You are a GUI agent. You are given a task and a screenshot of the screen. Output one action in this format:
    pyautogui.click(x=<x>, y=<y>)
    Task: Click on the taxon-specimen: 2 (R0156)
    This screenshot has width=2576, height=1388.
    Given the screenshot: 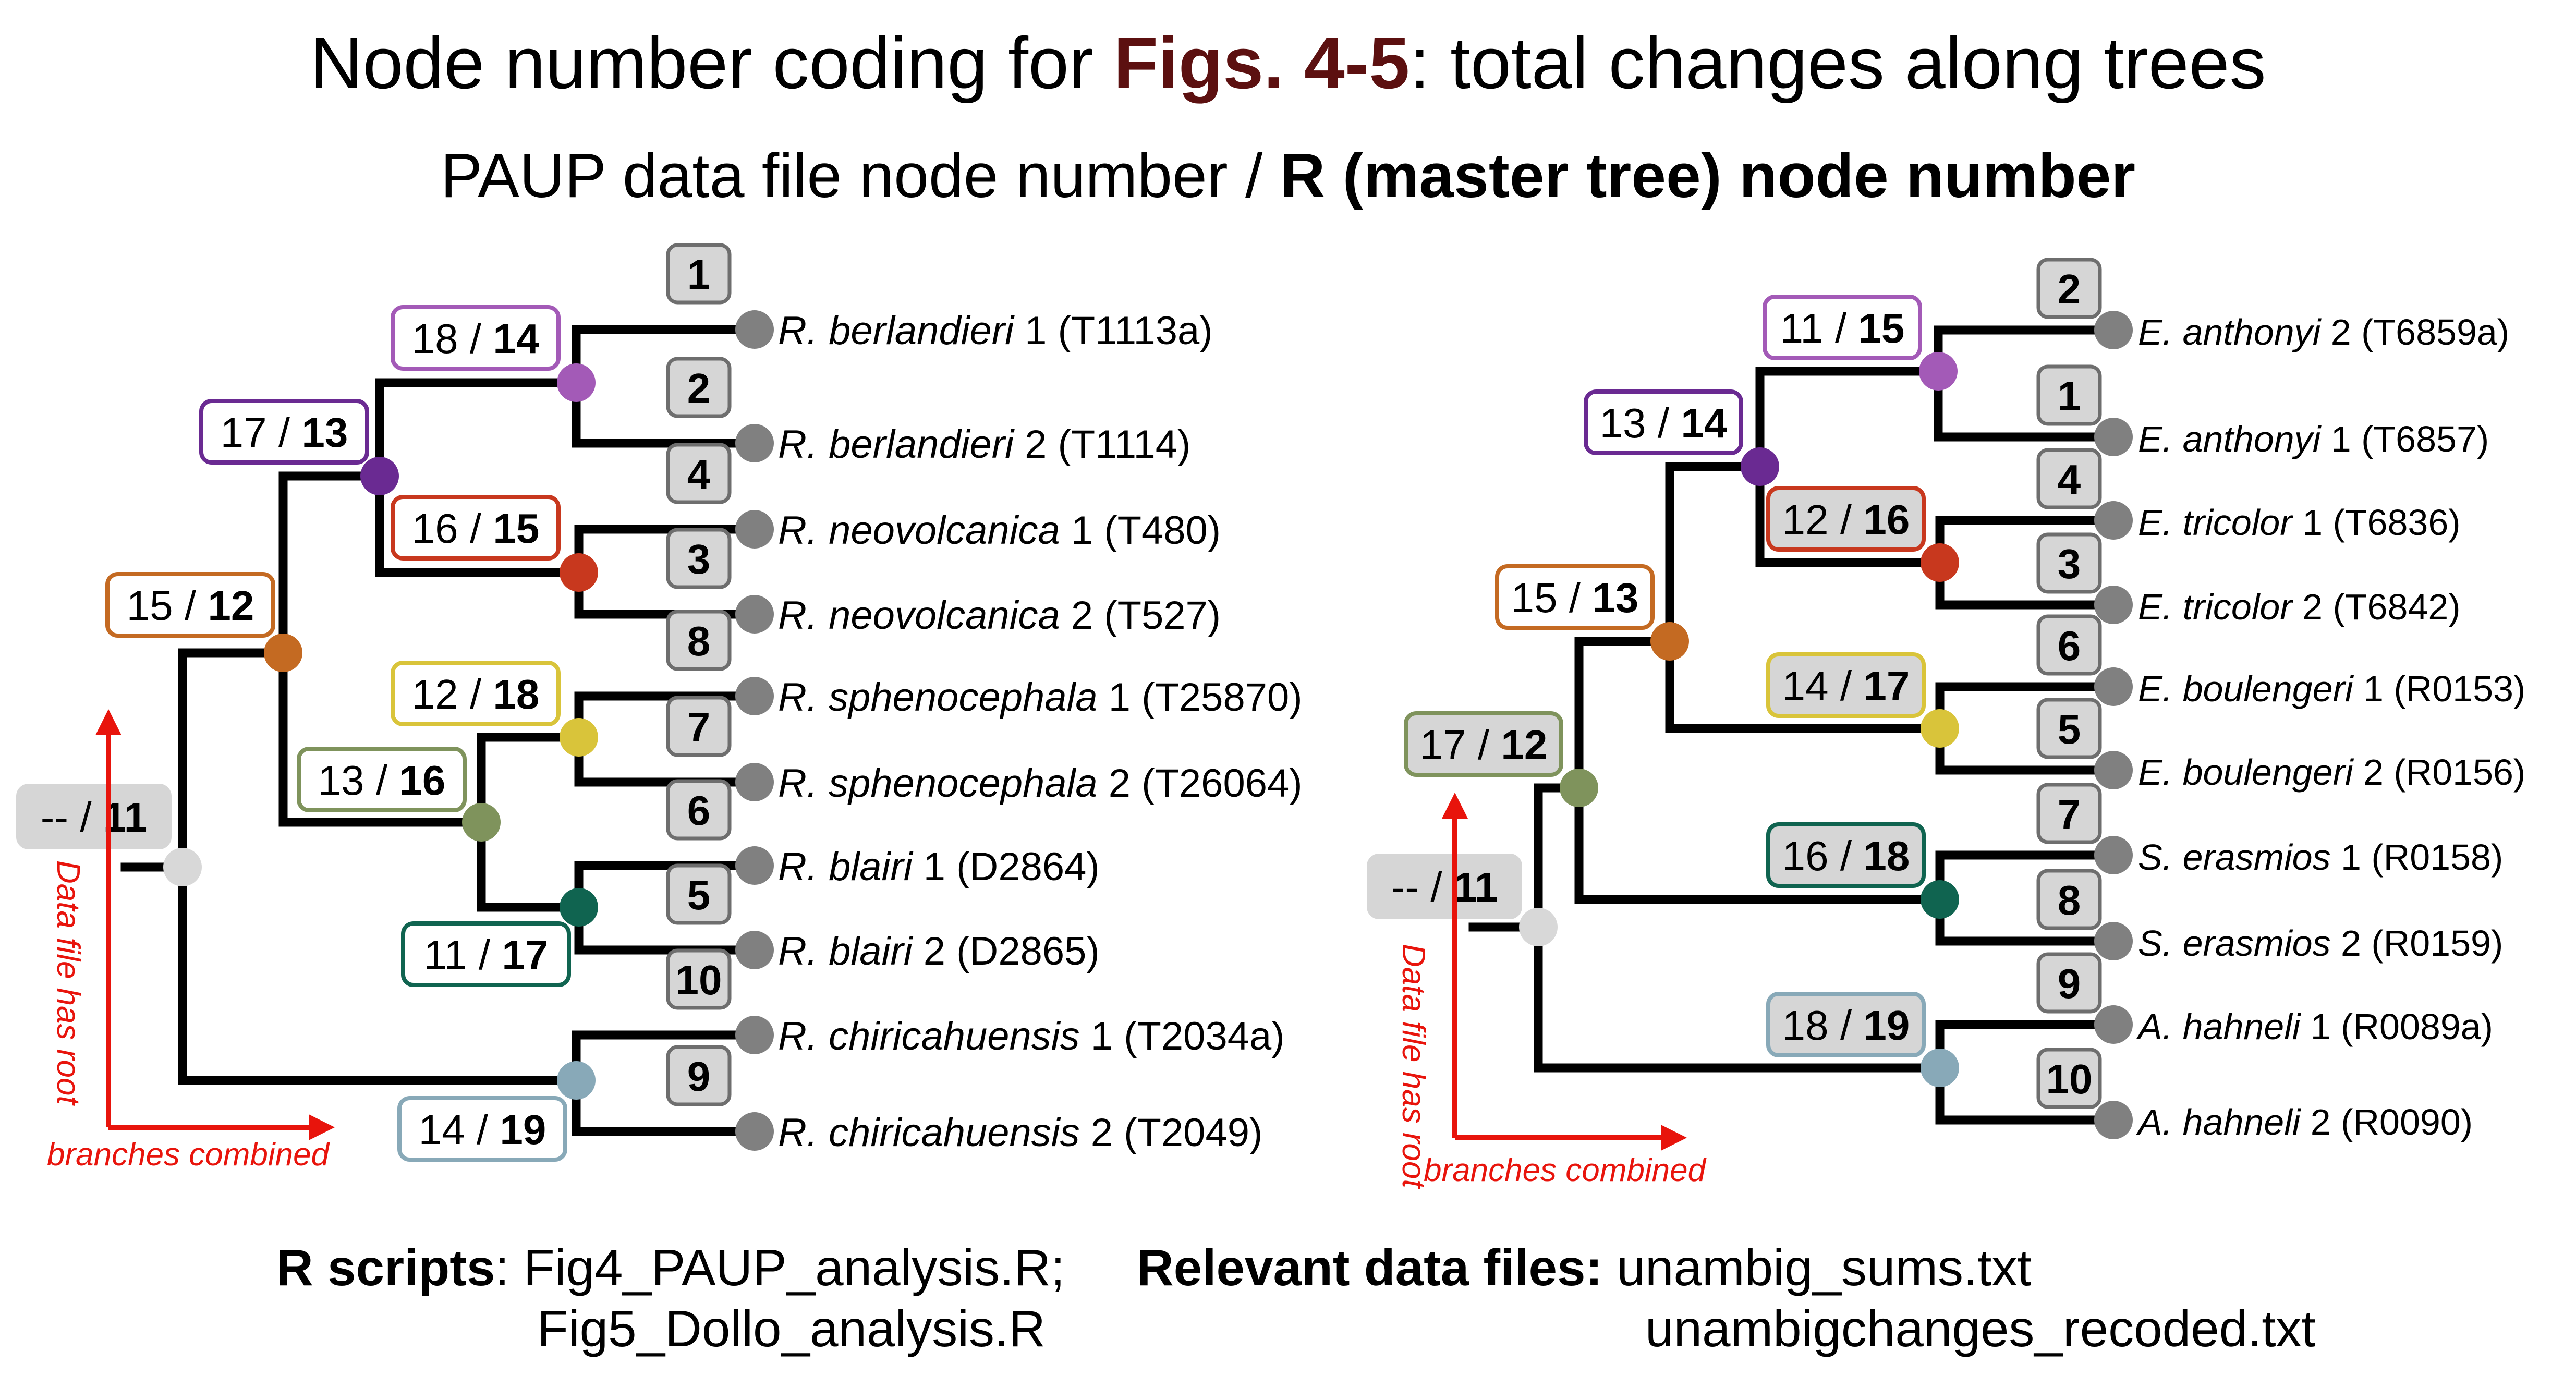 What is the action you would take?
    pyautogui.click(x=2439, y=772)
    